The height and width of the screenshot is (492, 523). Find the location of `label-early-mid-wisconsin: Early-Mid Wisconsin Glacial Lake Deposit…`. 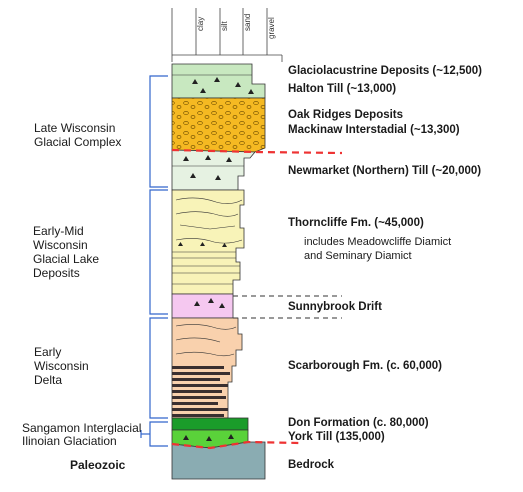

label-early-mid-wisconsin: Early-Mid Wisconsin Glacial Lake Deposit… is located at coordinates (66, 252).